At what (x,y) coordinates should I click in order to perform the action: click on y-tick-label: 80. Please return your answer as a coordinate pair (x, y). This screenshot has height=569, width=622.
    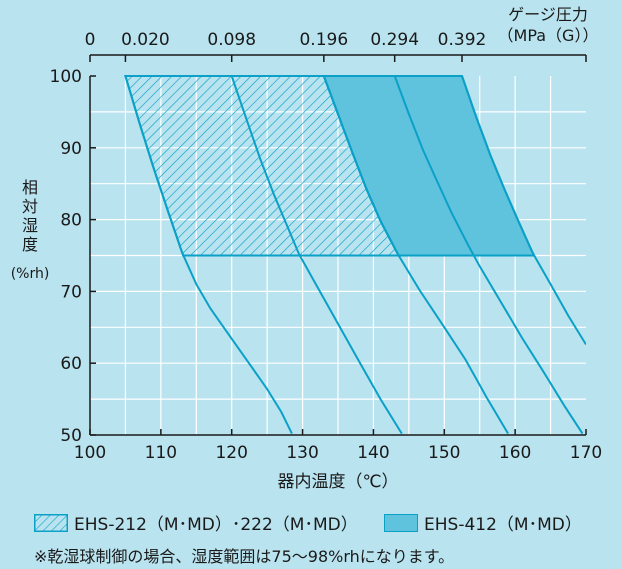
    Looking at the image, I should click on (71, 221).